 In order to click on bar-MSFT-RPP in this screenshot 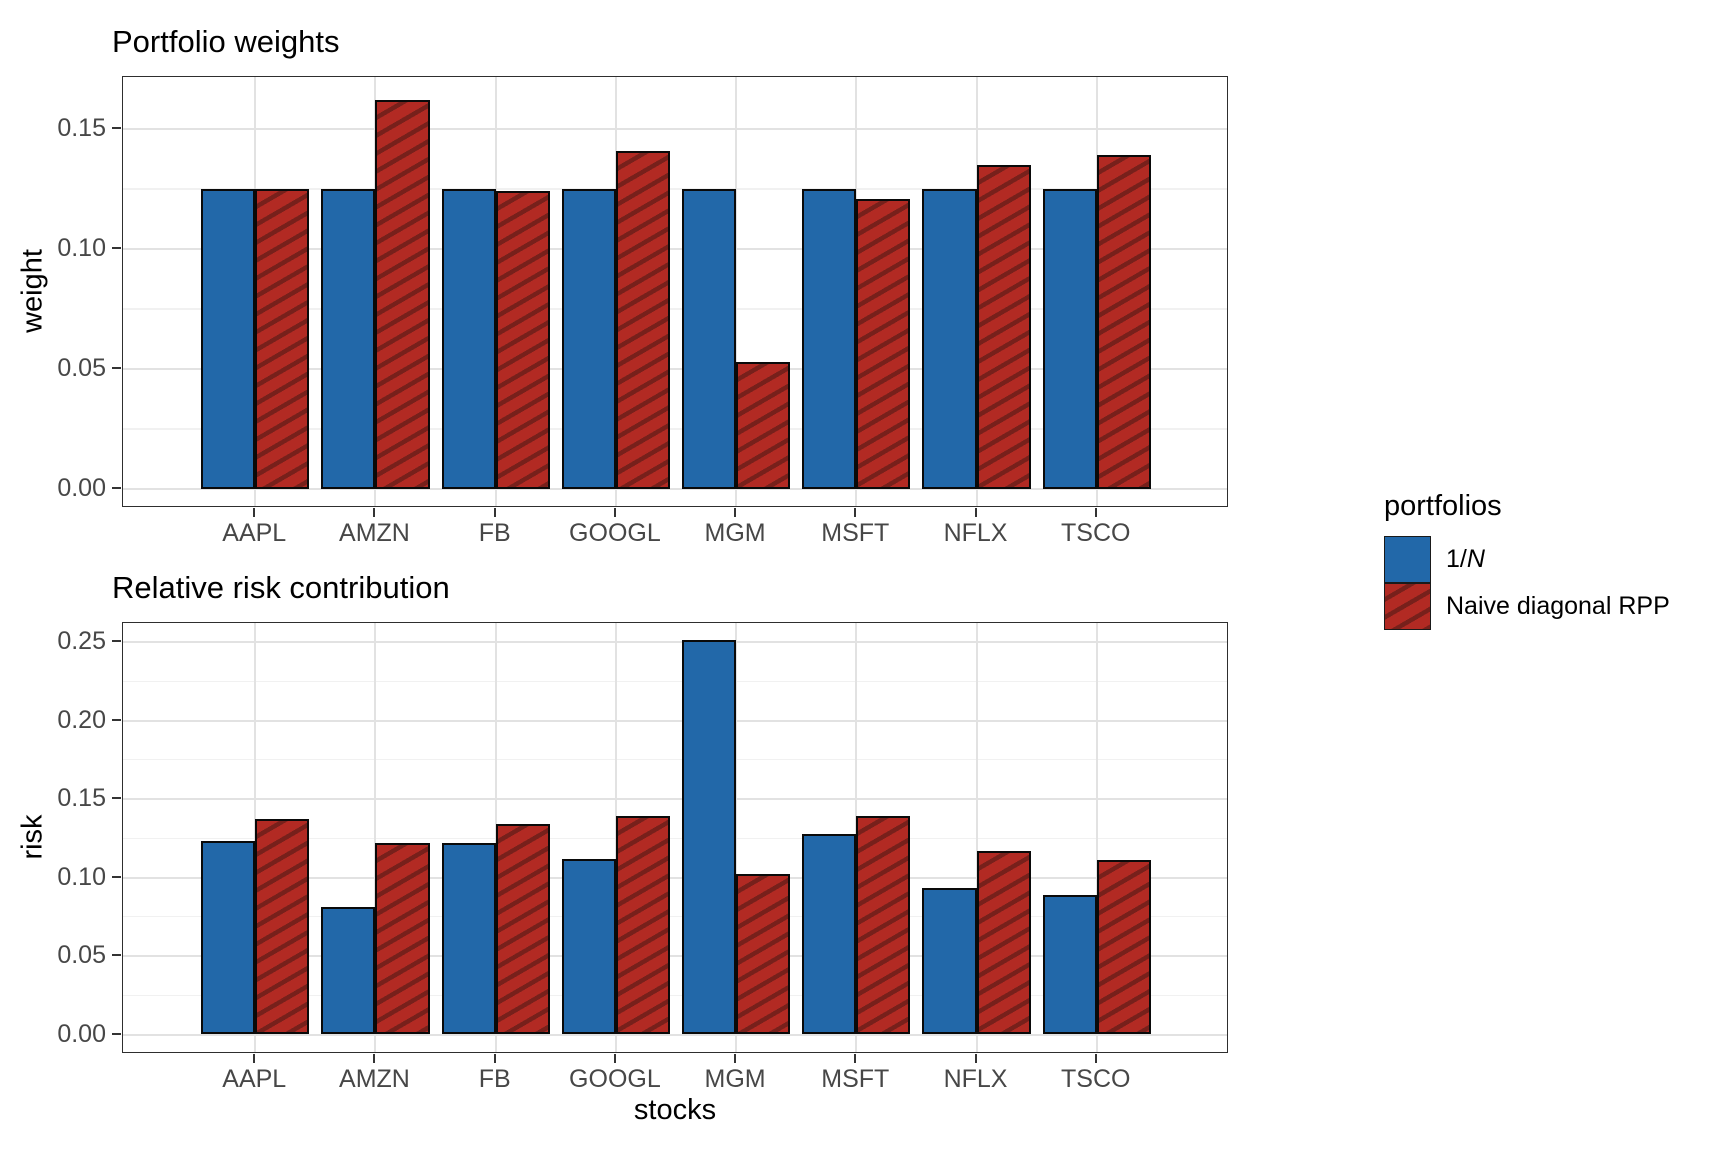, I will do `click(883, 343)`.